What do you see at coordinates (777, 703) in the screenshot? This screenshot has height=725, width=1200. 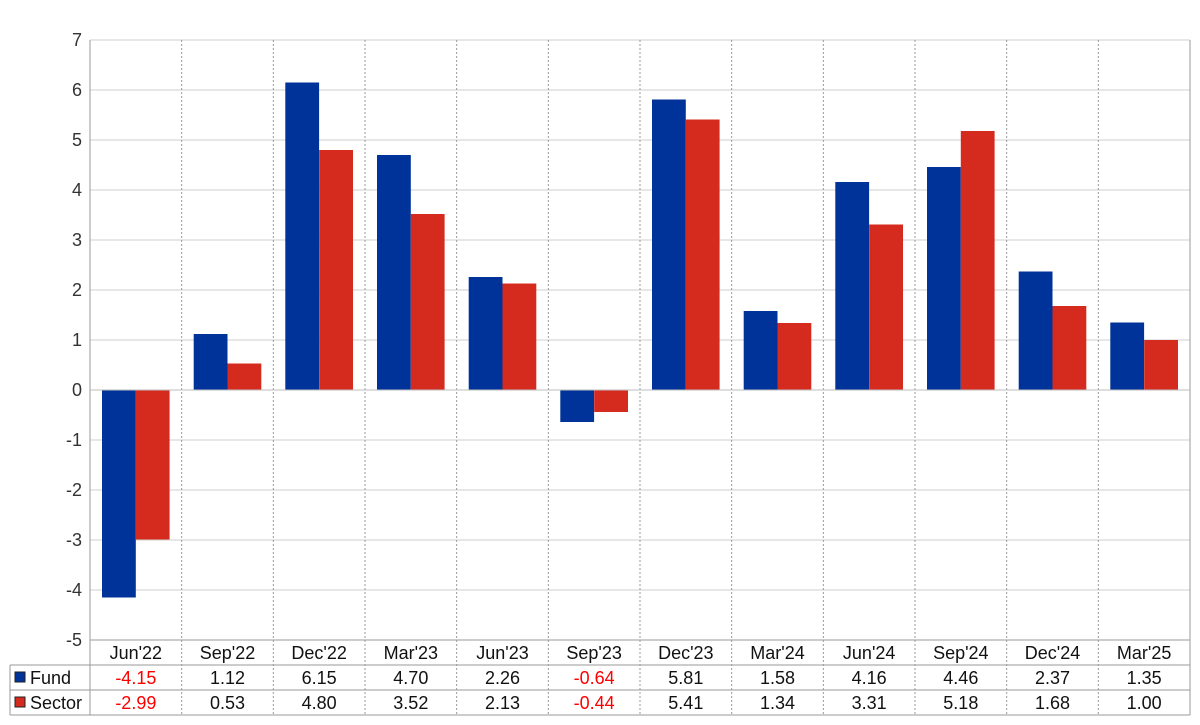 I see `data-label-sector: 1.34` at bounding box center [777, 703].